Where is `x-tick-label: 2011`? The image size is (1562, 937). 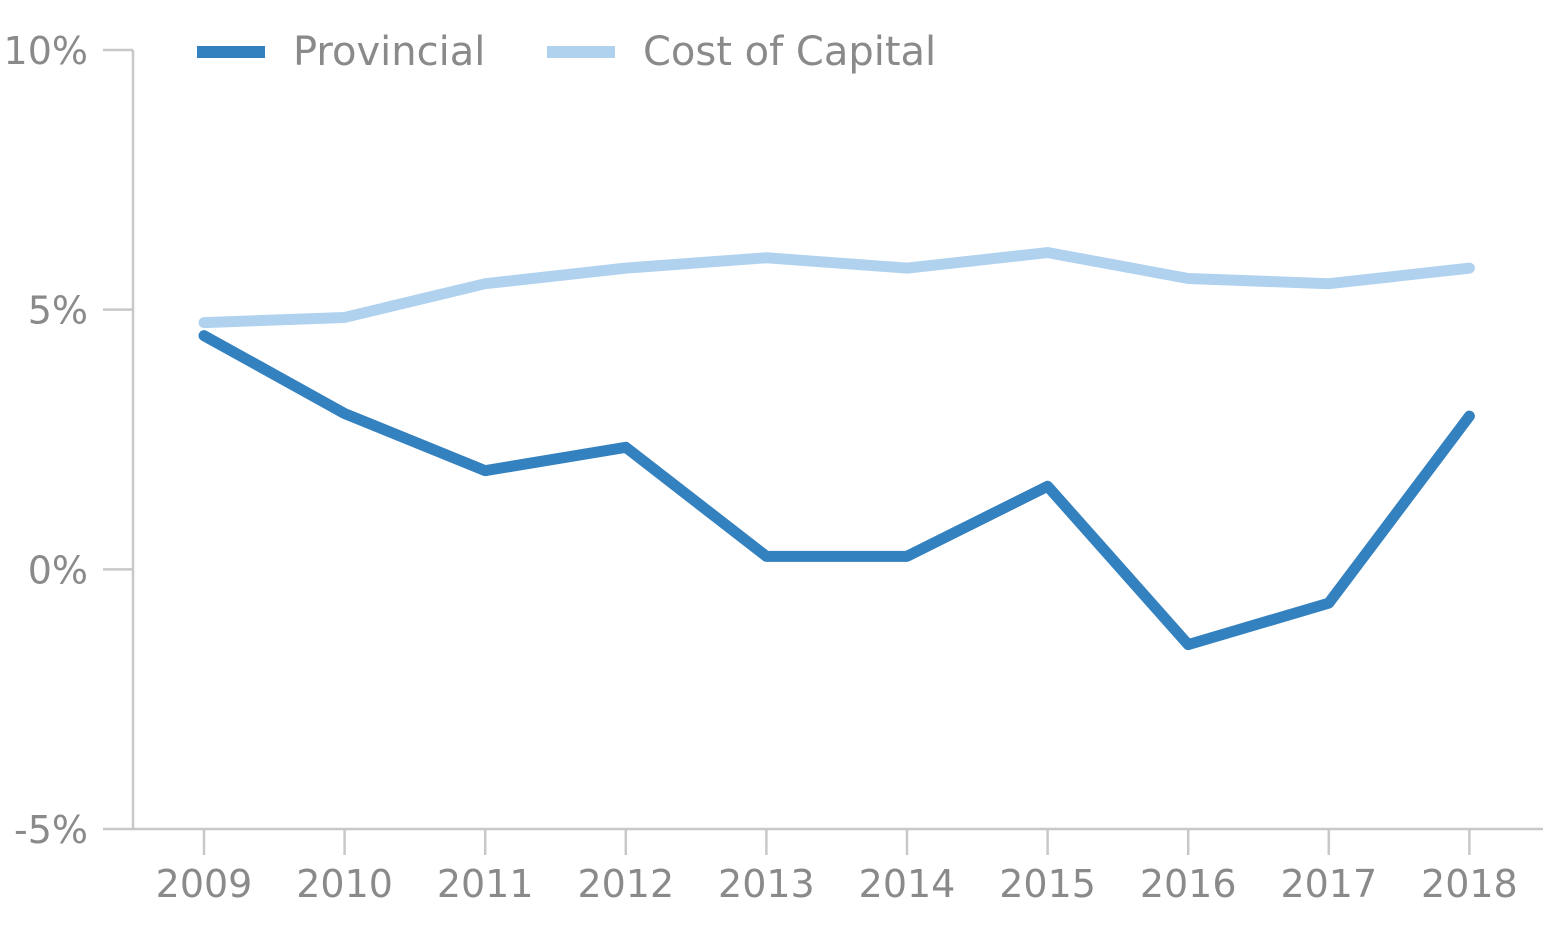
x-tick-label: 2011 is located at coordinates (485, 884).